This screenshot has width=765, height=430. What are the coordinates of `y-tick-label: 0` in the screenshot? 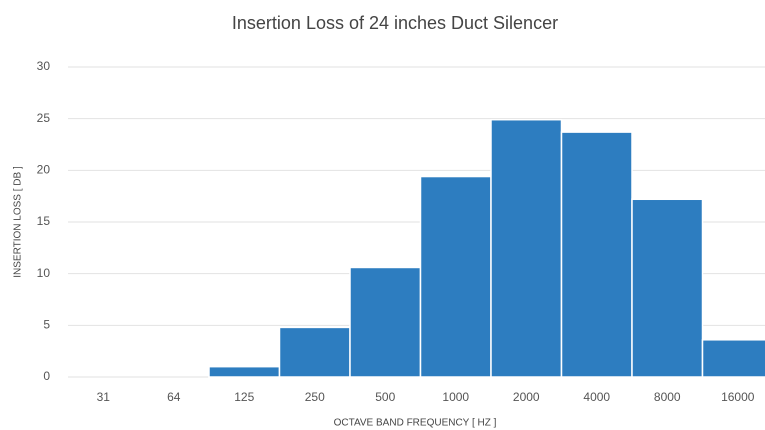 It's located at (46, 376).